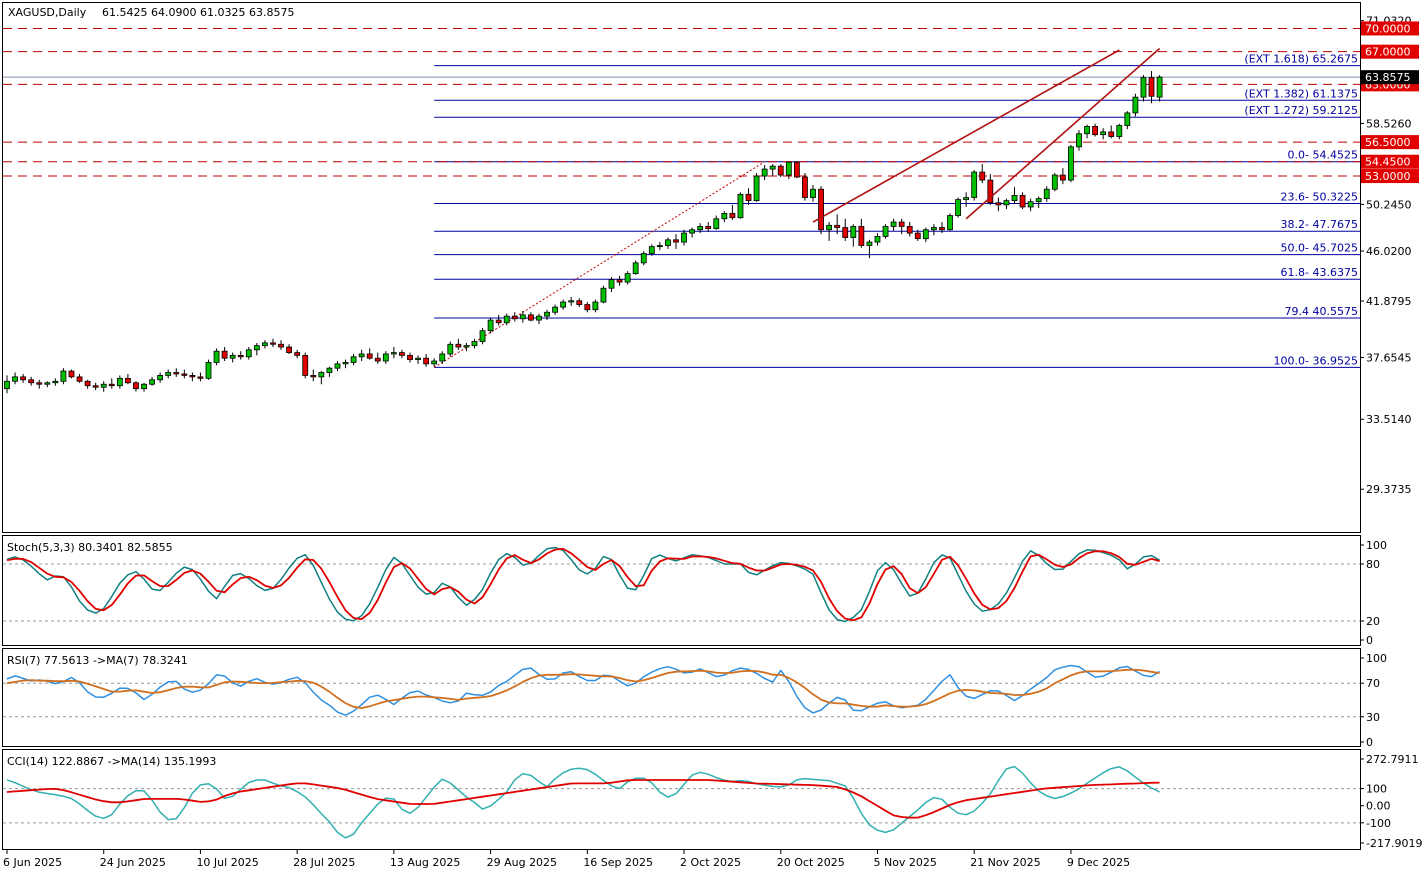 This screenshot has height=874, width=1424. I want to click on time-axis-tick-label: 29 Aug 2025, so click(522, 862).